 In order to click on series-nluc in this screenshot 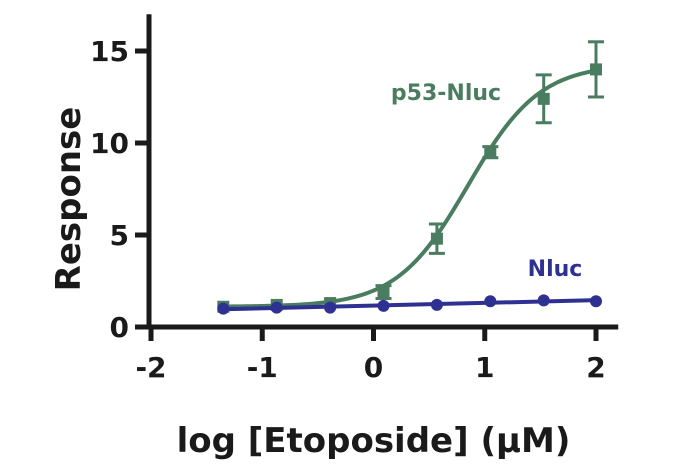, I will do `click(409, 304)`.